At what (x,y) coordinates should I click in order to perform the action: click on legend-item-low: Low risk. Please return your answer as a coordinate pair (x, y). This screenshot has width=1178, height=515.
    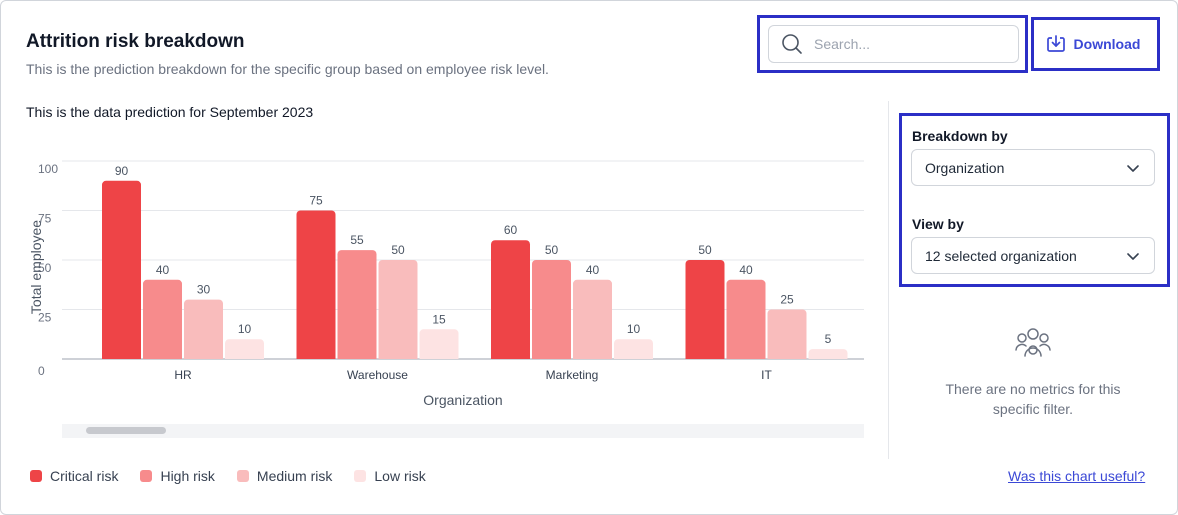
    Looking at the image, I should click on (390, 476).